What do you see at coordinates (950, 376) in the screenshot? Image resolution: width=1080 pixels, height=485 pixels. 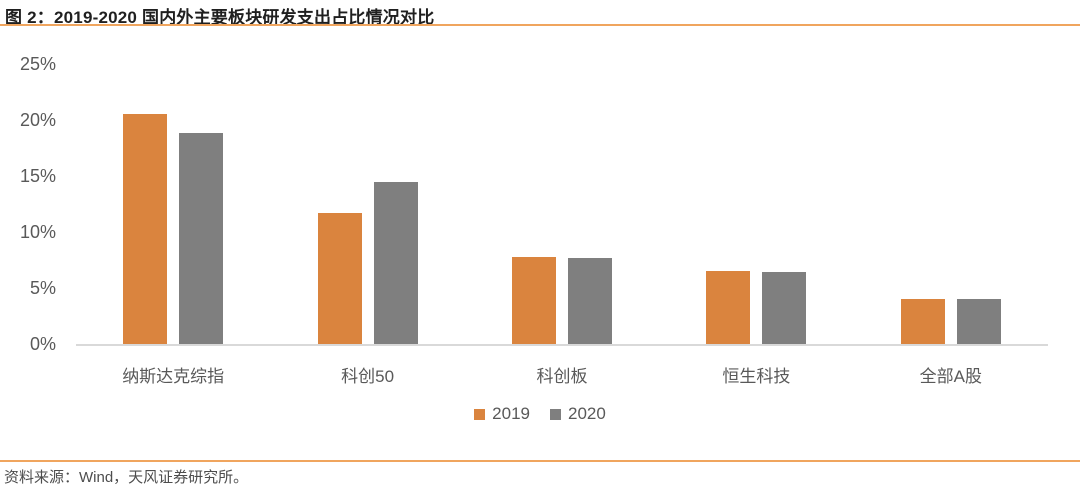 I see `x-axis-label-4: 全部A股` at bounding box center [950, 376].